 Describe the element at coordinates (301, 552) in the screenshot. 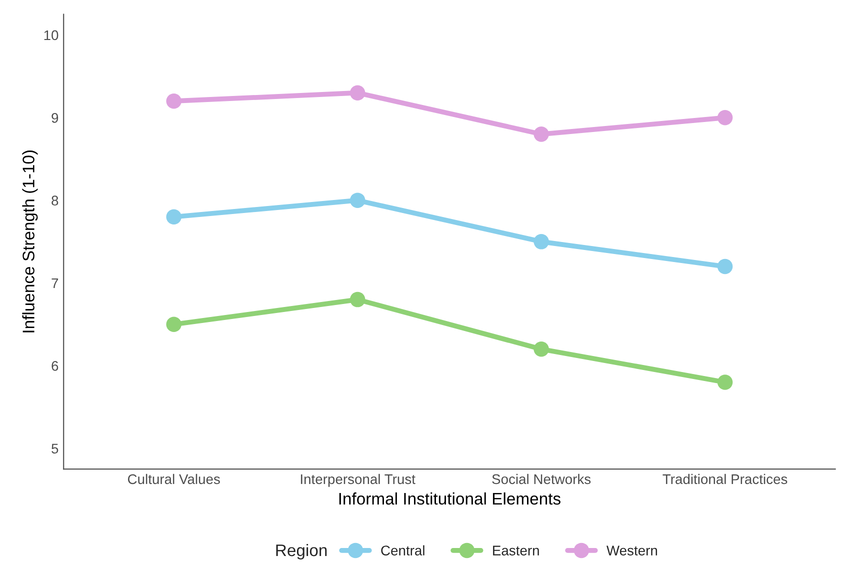

I see `legend-title: Region` at that location.